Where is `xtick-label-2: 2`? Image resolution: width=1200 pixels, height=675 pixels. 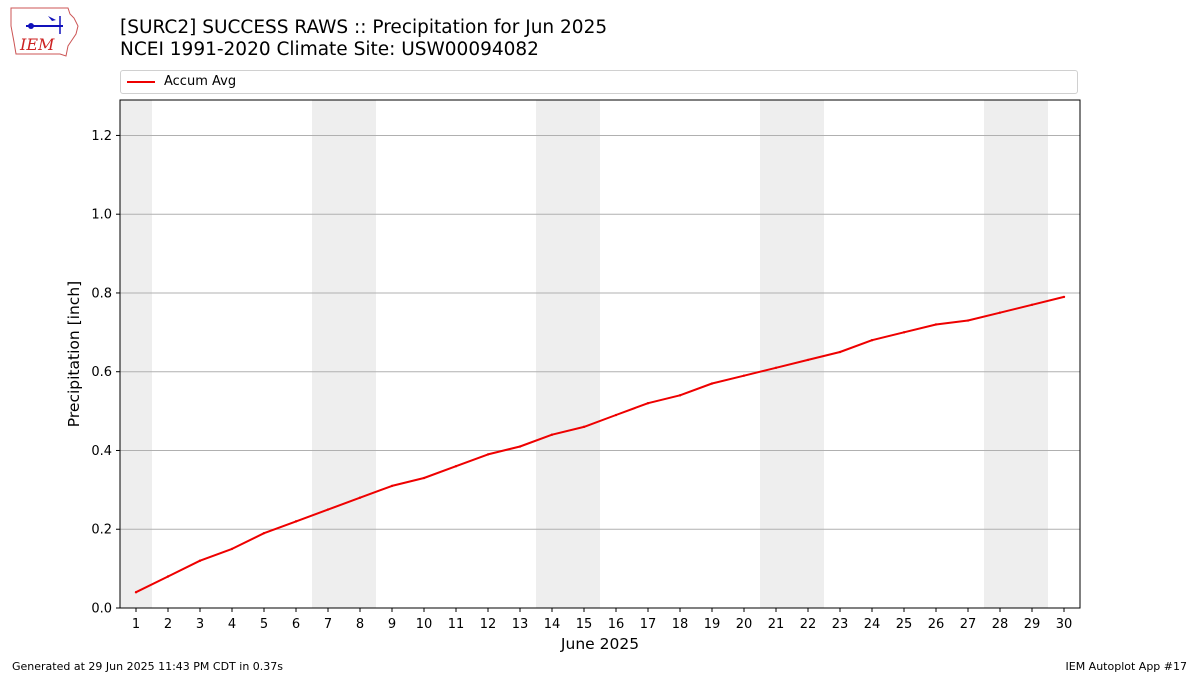 xtick-label-2: 2 is located at coordinates (168, 624).